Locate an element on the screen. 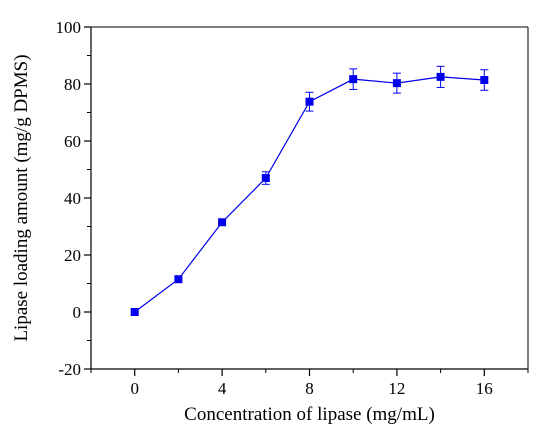  y-tick-label: 60 is located at coordinates (72, 141).